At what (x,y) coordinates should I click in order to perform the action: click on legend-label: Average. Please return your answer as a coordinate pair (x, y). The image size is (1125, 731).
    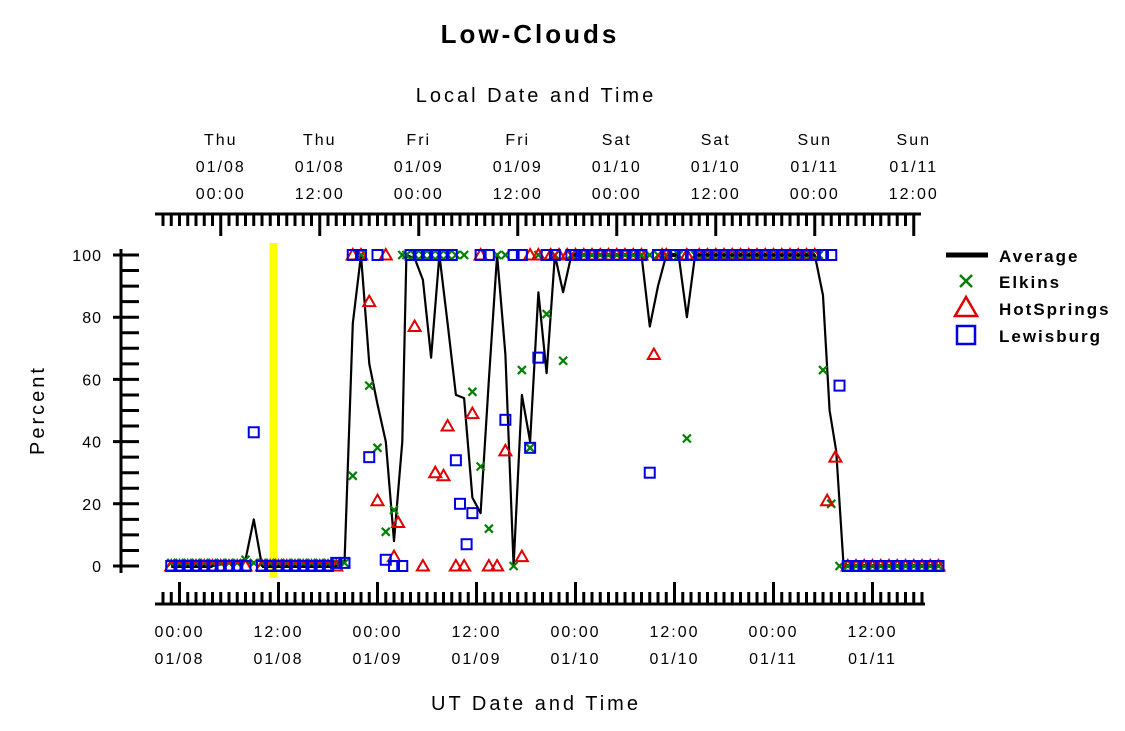
    Looking at the image, I should click on (1039, 256).